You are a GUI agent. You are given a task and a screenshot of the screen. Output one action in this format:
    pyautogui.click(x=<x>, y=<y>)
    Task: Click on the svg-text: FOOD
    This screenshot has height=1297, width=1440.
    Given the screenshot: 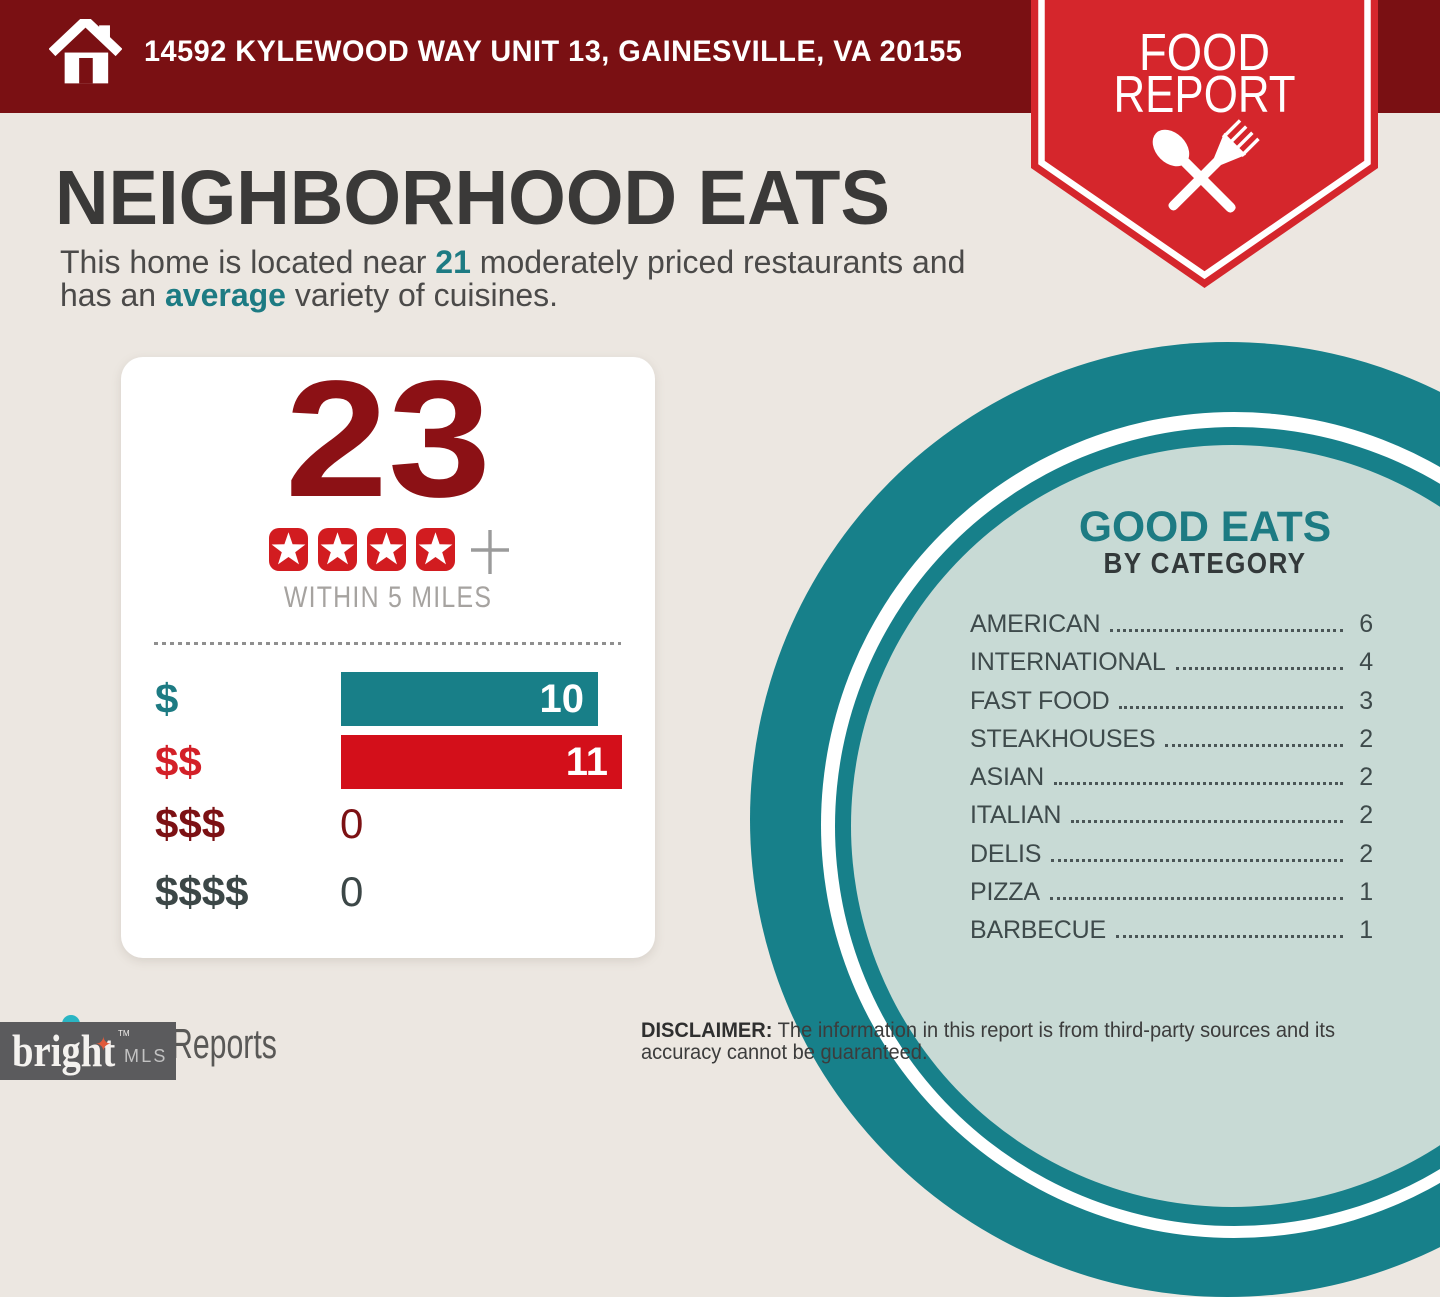 What is the action you would take?
    pyautogui.click(x=1204, y=53)
    